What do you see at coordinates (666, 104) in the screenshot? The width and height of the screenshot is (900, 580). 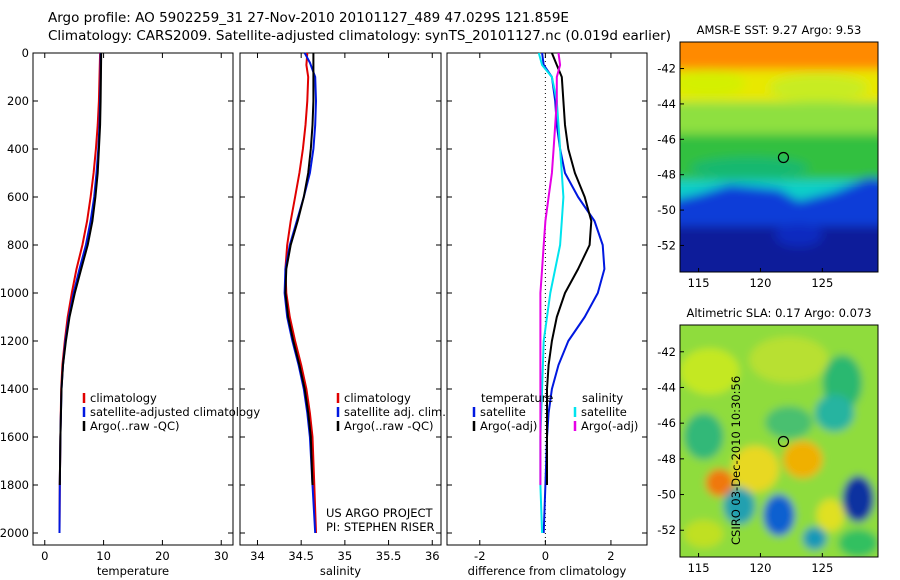 I see `sst_map-ytick-label: -44` at bounding box center [666, 104].